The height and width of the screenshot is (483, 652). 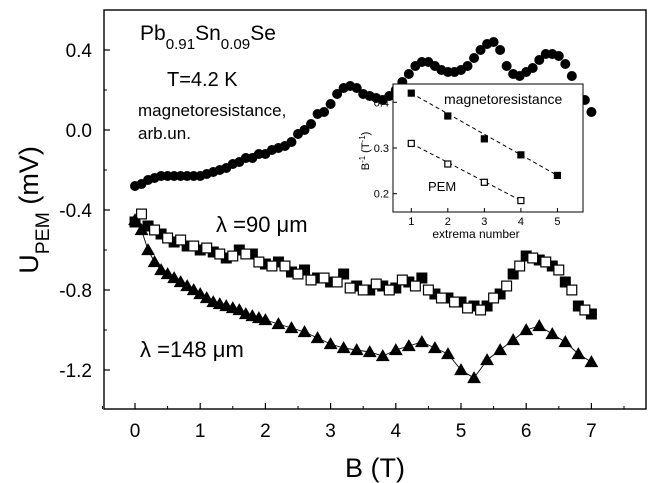 What do you see at coordinates (381, 149) in the screenshot?
I see `inset-y-tick-label: 0.3` at bounding box center [381, 149].